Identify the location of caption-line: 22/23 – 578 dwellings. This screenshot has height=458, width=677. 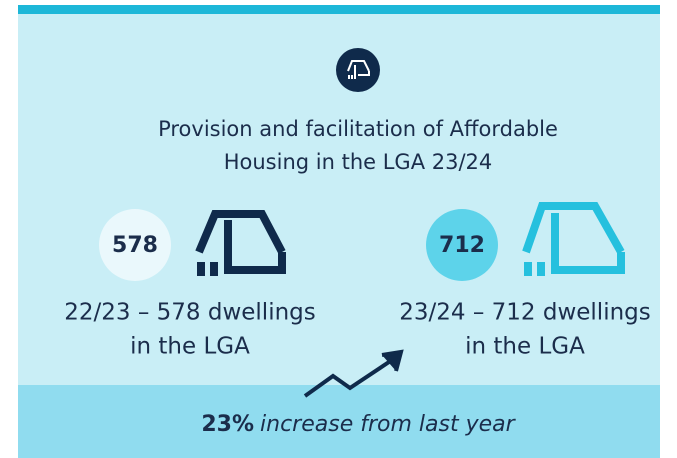
(190, 313).